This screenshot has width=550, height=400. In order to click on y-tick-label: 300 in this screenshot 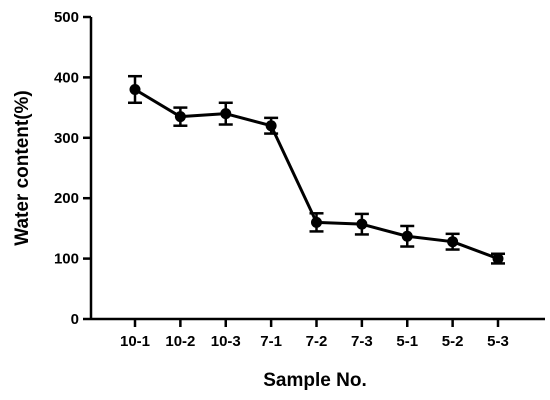, I will do `click(66, 138)`.